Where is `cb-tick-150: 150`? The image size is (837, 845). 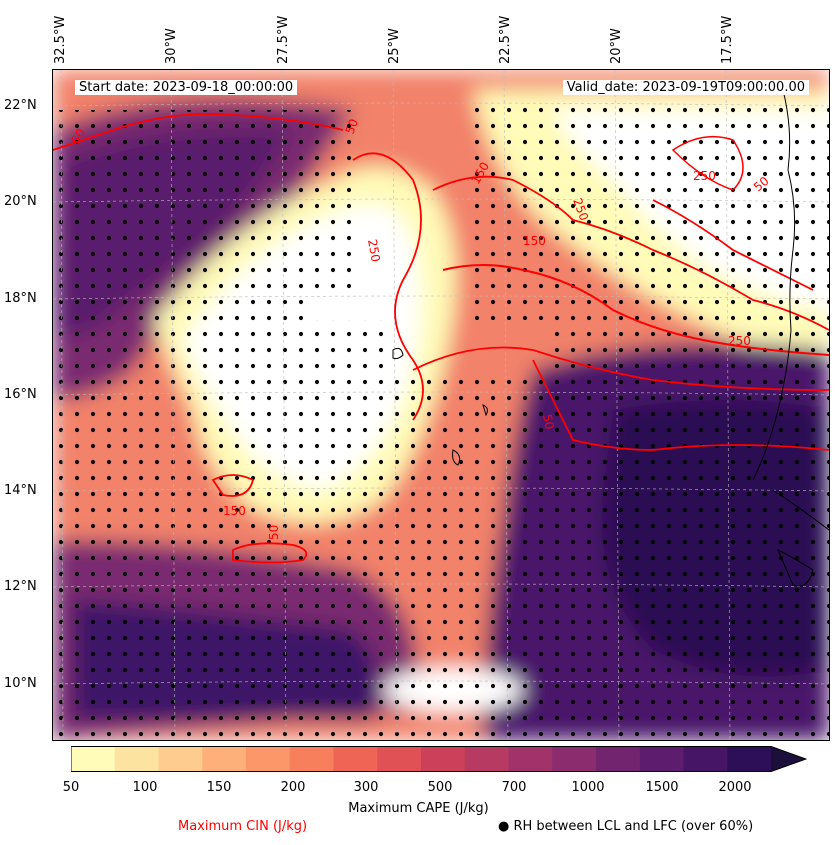
cb-tick-150: 150 is located at coordinates (219, 787).